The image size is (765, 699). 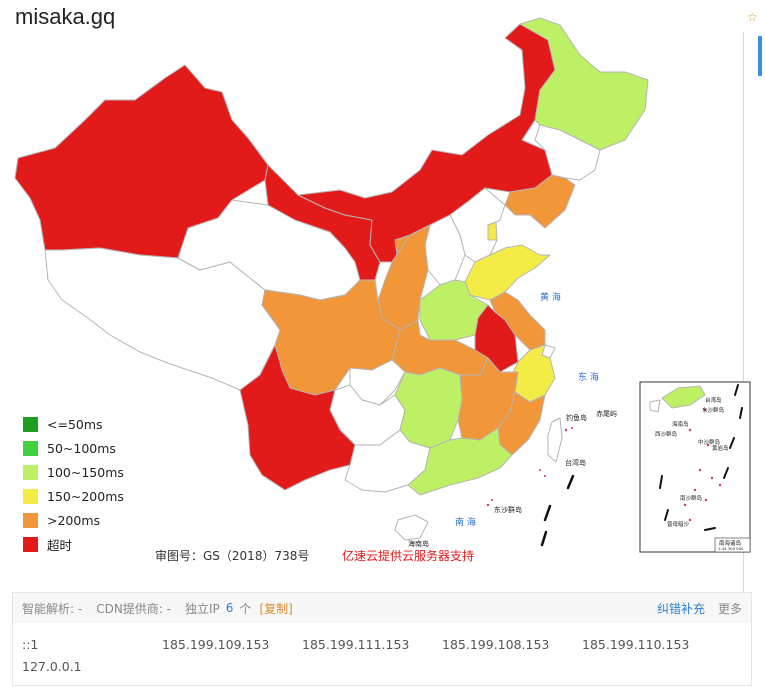 I want to click on province-guangdong, so click(x=460, y=461).